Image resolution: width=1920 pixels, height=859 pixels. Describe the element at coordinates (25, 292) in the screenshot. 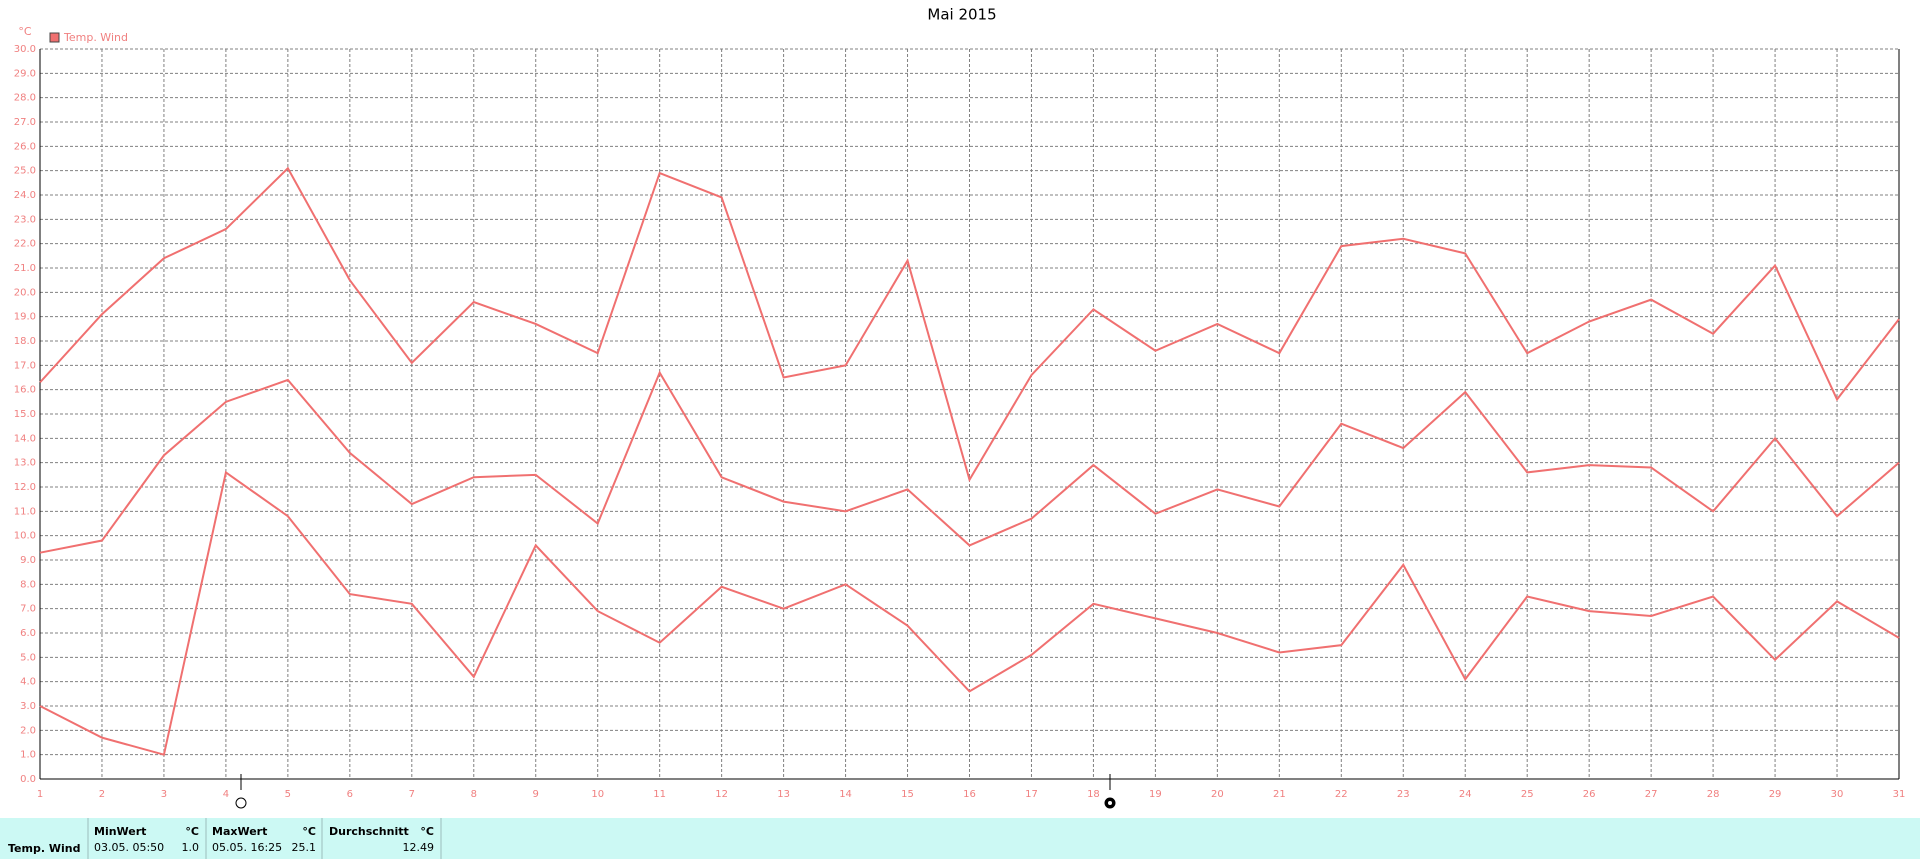

I see `y-tick-label: 20.0` at that location.